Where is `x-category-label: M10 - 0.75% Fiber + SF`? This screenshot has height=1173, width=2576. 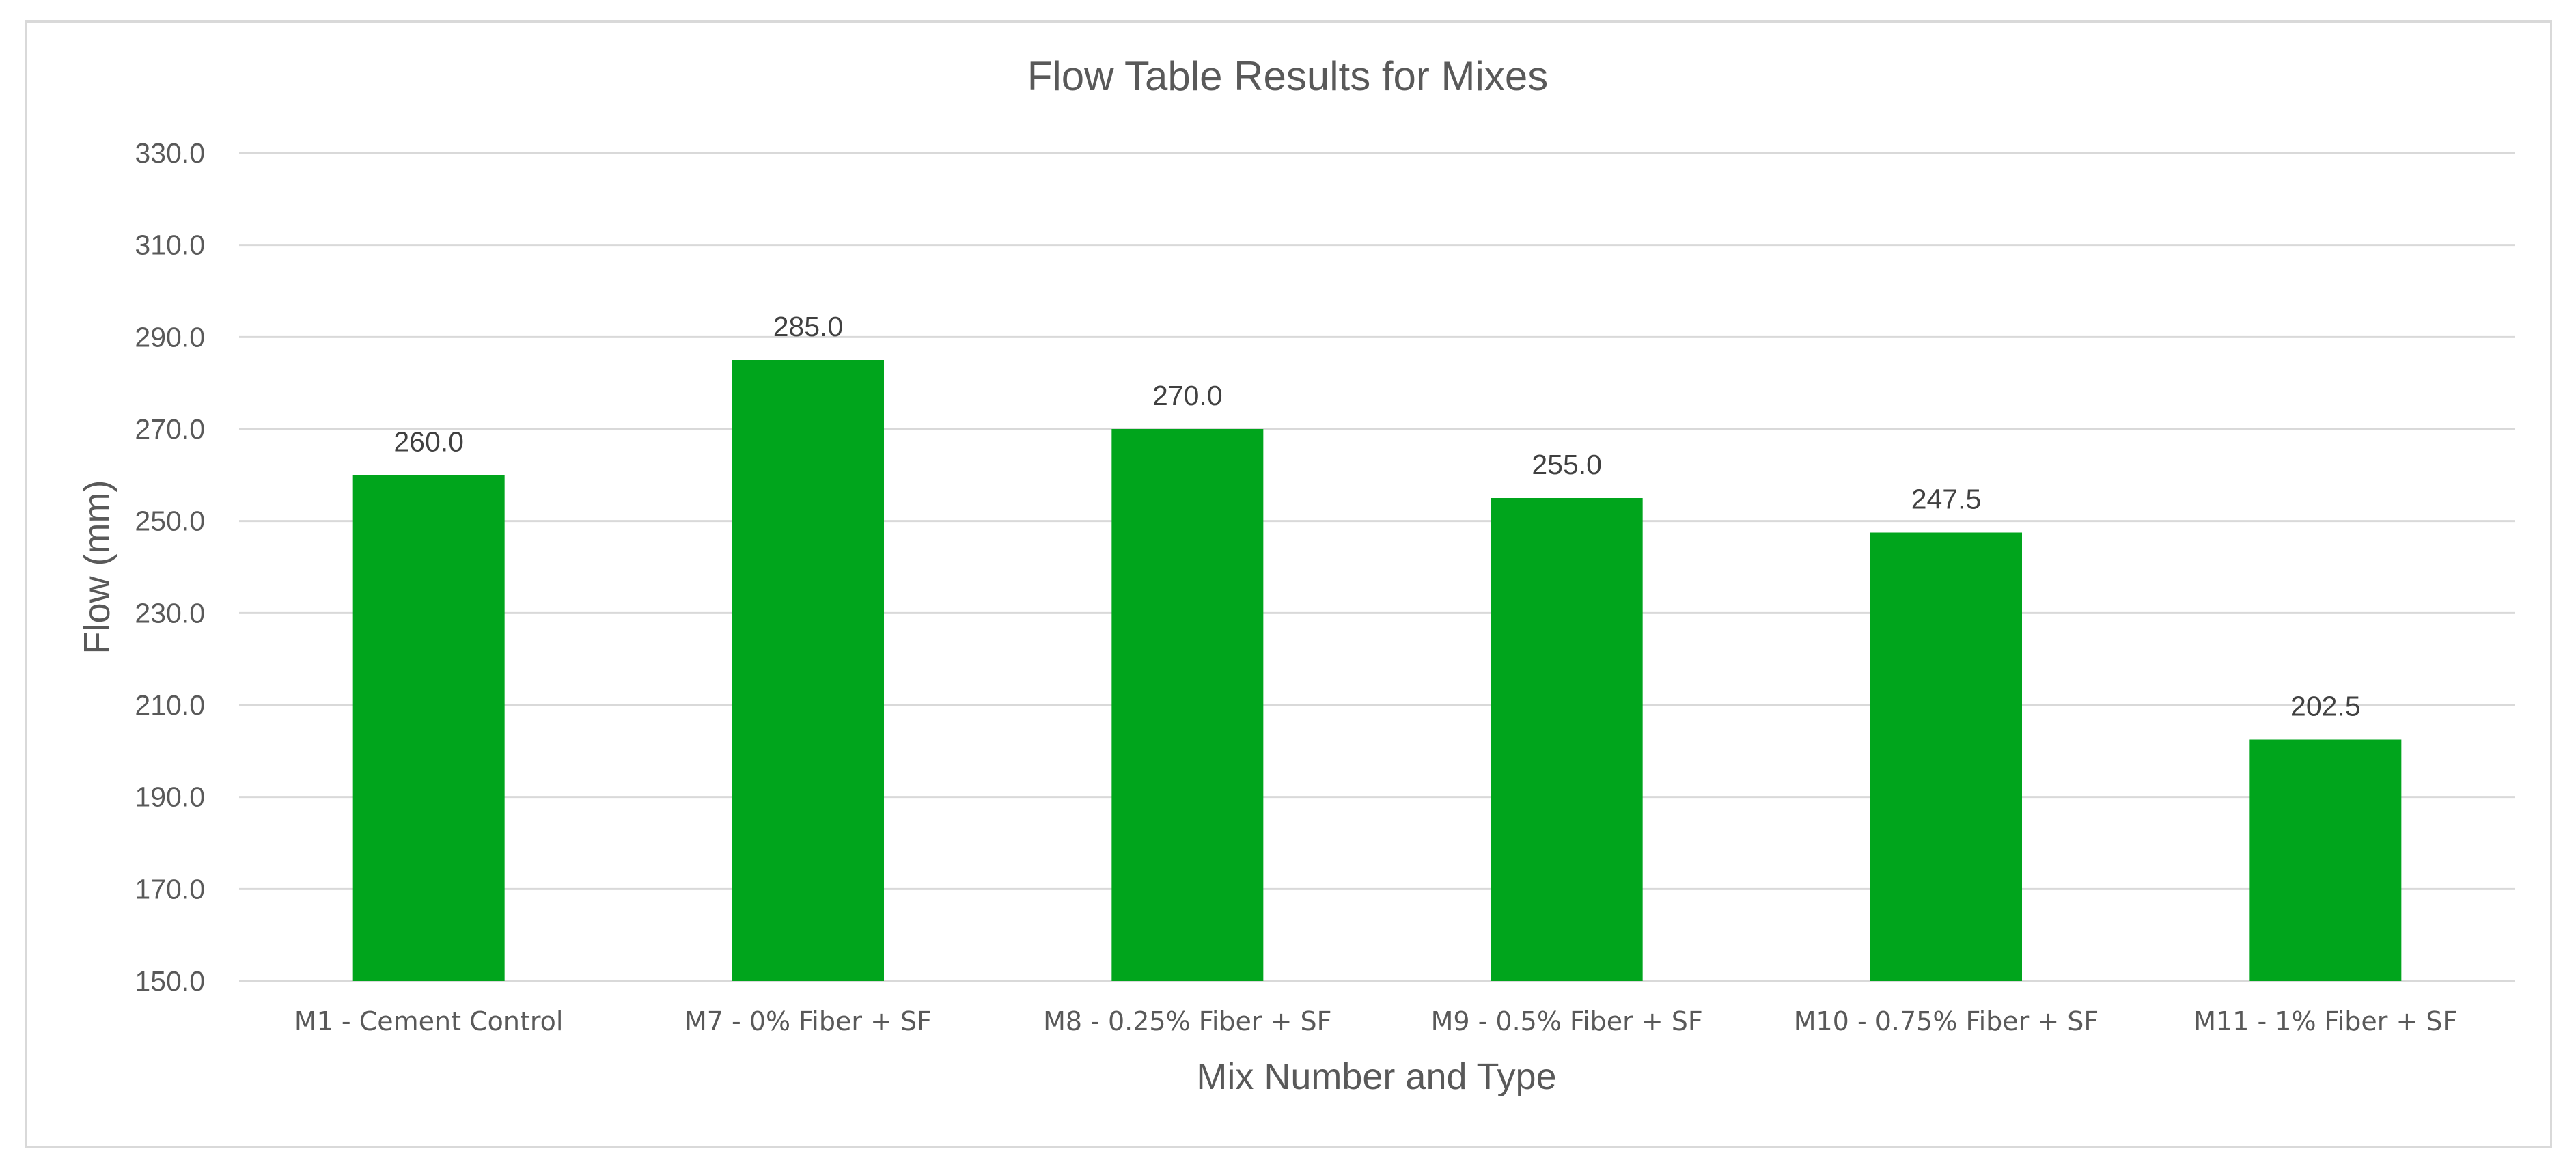 x-category-label: M10 - 0.75% Fiber + SF is located at coordinates (1947, 1021).